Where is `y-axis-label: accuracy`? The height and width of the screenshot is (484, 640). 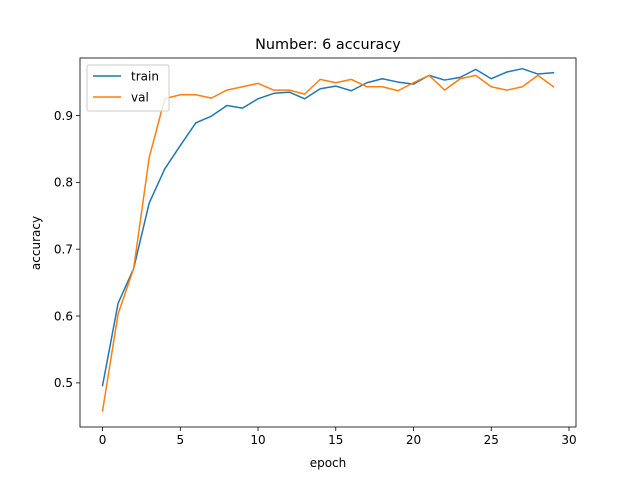 y-axis-label: accuracy is located at coordinates (36, 243).